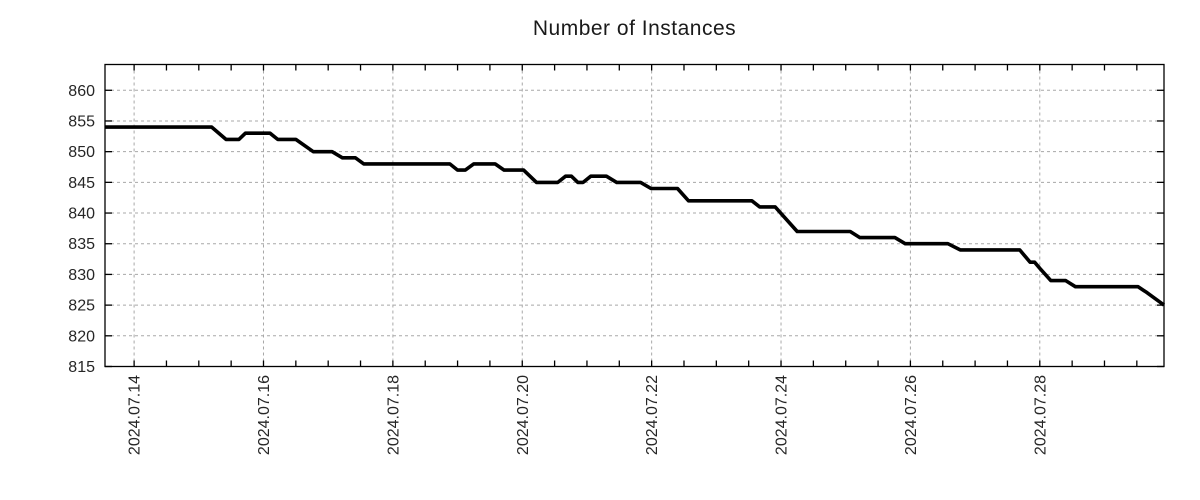 The width and height of the screenshot is (1200, 500). Describe the element at coordinates (135, 415) in the screenshot. I see `x-tick-label: 2024.07.14` at that location.